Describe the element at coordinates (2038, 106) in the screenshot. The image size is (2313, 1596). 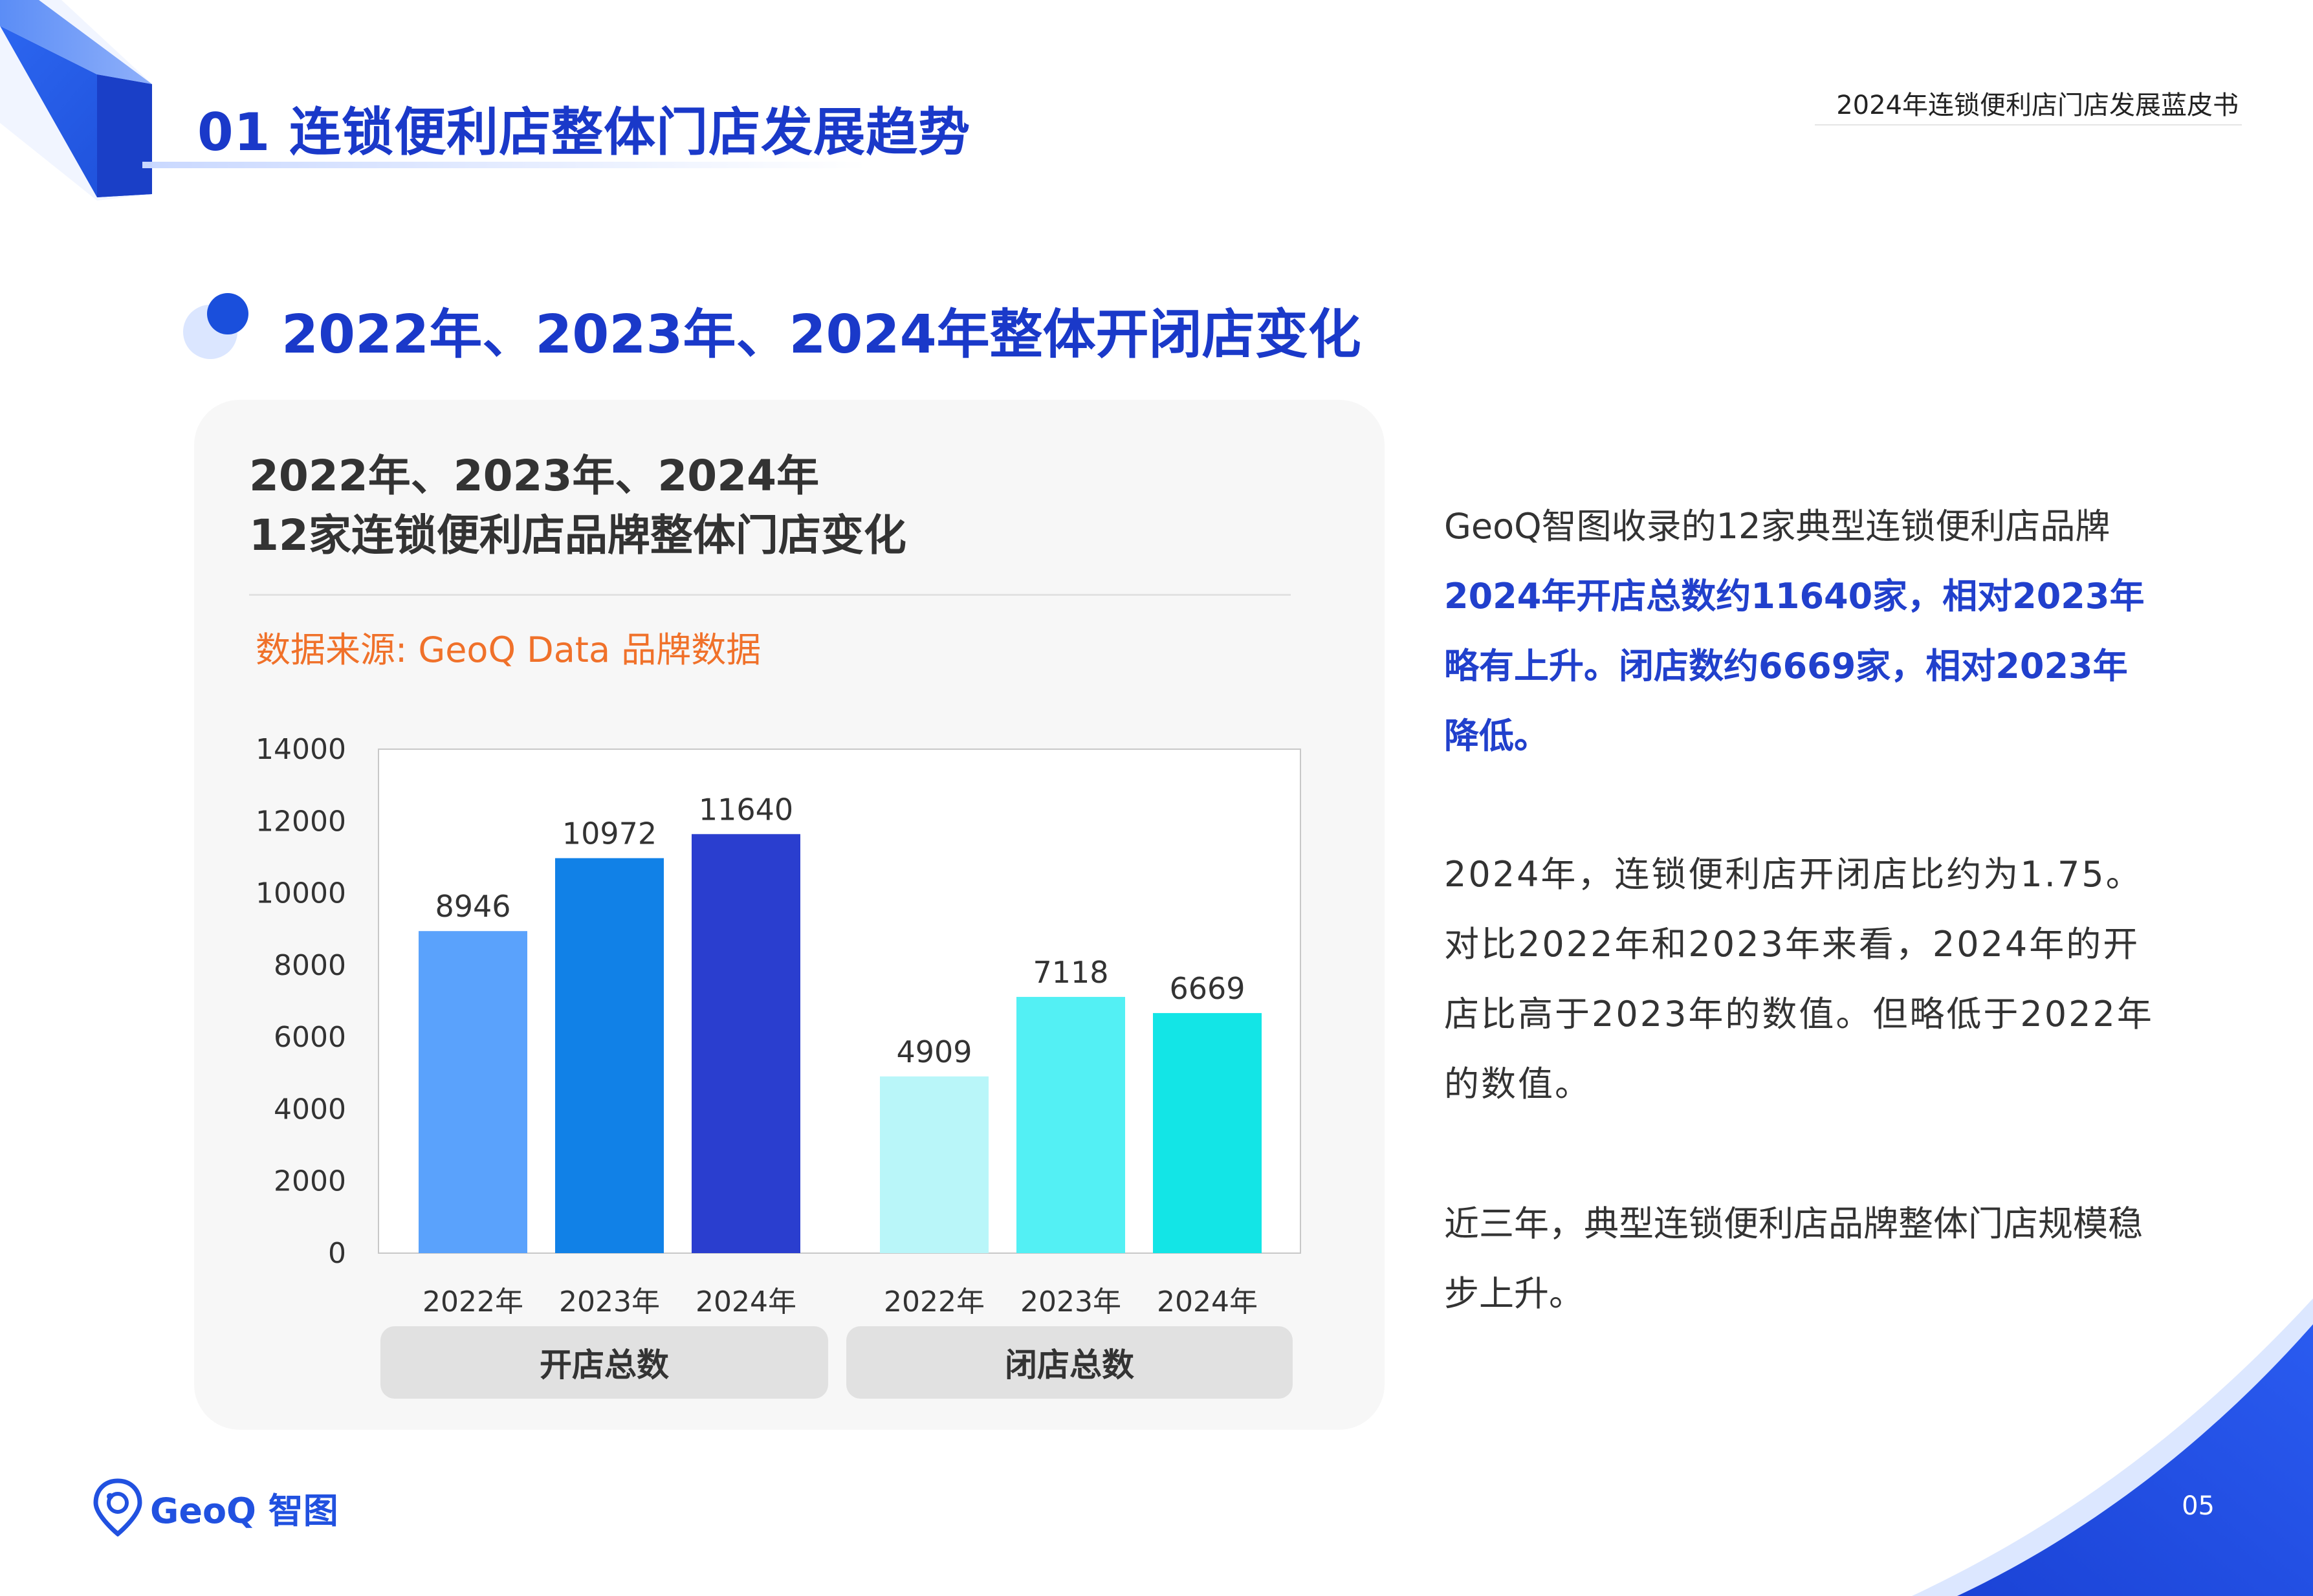
I see `report-title: 2024年连锁便利店门店发展蓝皮书` at that location.